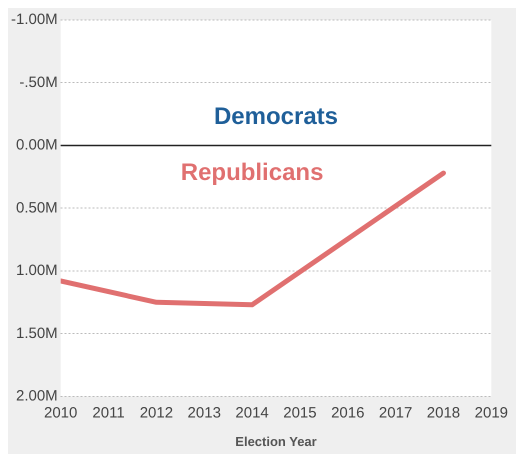 The image size is (524, 462). Describe the element at coordinates (443, 413) in the screenshot. I see `x-tick-label: 2018` at that location.